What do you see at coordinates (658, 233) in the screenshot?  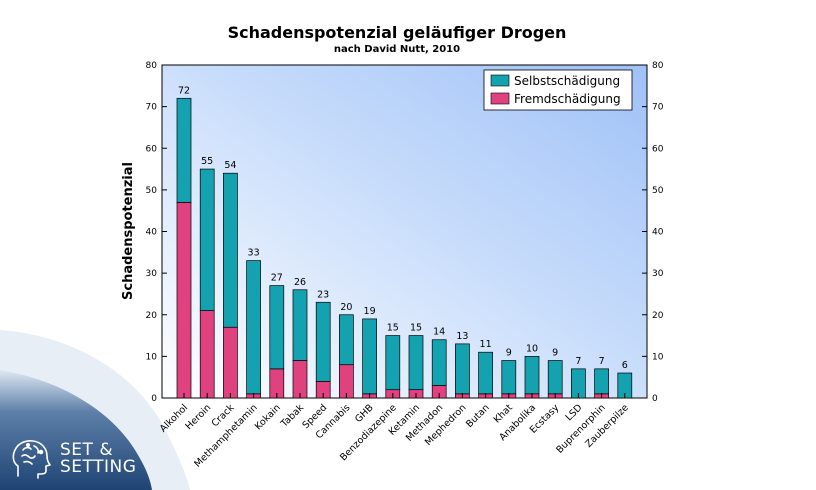 I see `y-tick-label-right: 40` at bounding box center [658, 233].